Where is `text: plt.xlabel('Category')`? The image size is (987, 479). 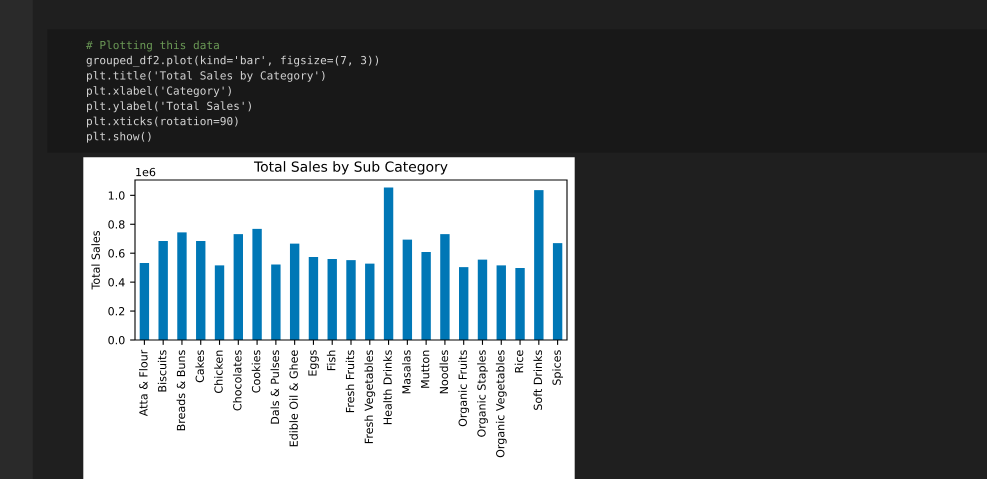 text: plt.xlabel('Category') is located at coordinates (159, 92).